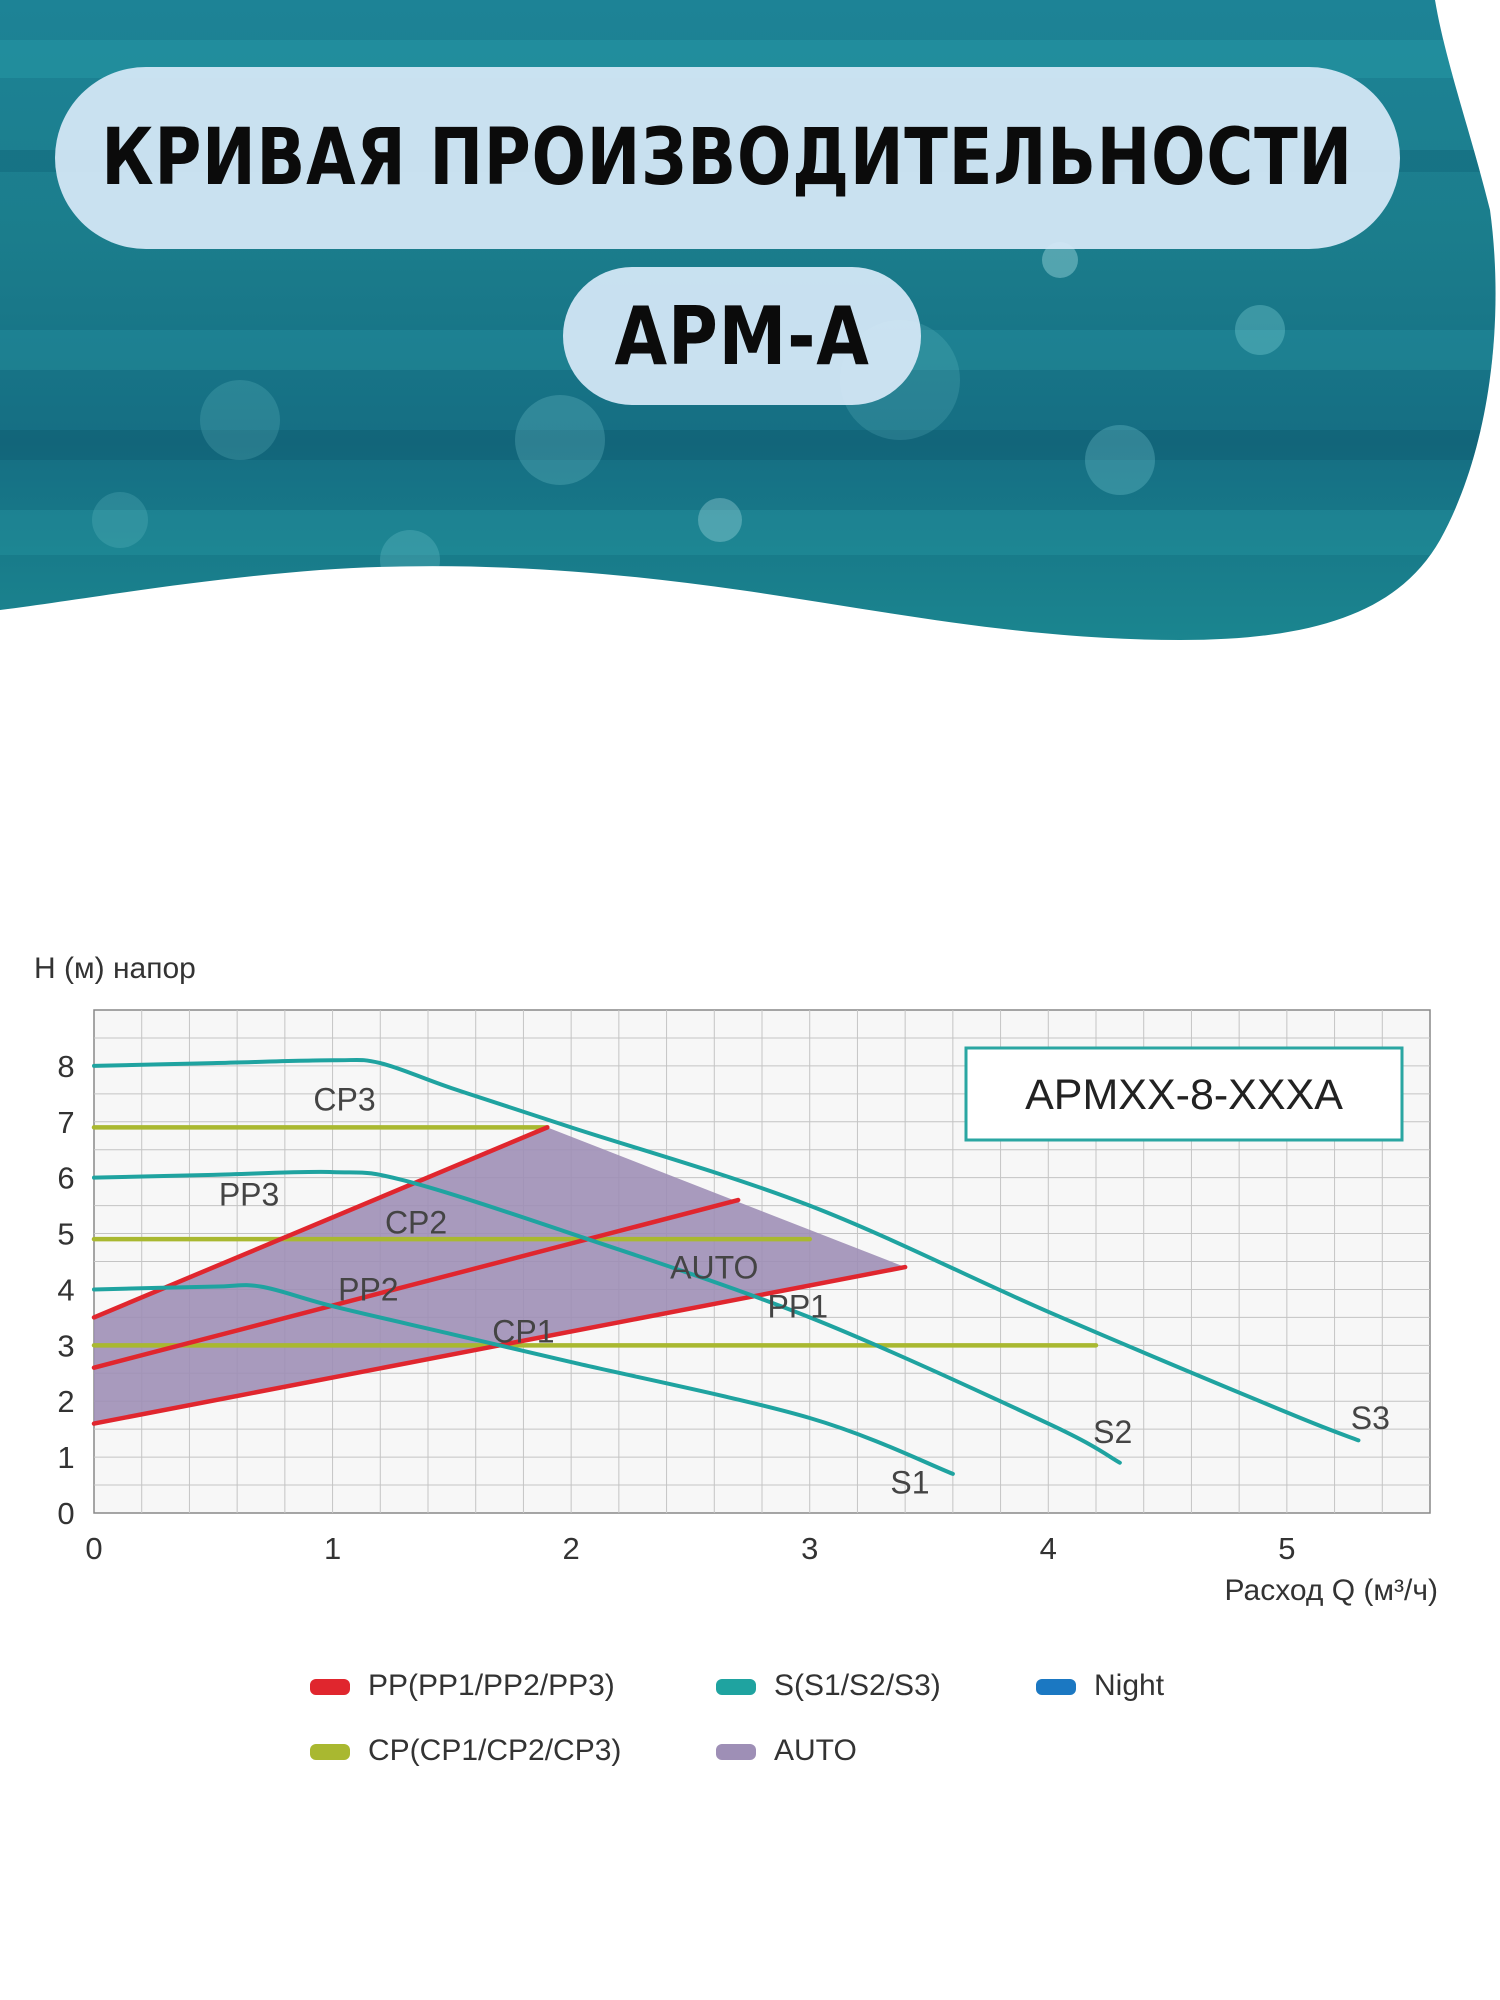 The height and width of the screenshot is (2000, 1500). I want to click on series-label-pp3: PP3, so click(249, 1195).